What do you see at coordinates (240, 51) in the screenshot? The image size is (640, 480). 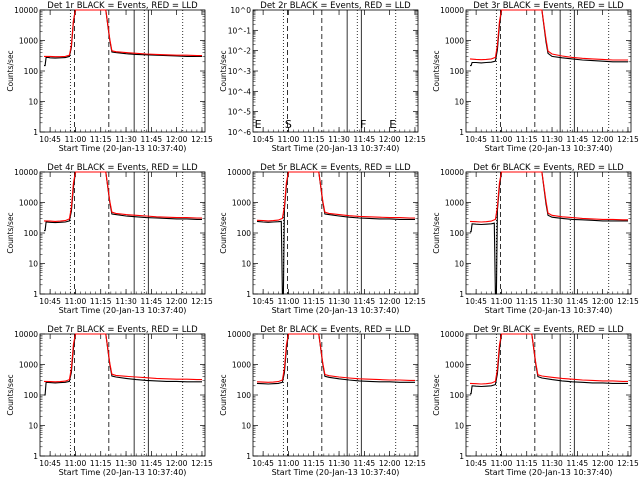 I see `y-tick-label: 10^-2` at bounding box center [240, 51].